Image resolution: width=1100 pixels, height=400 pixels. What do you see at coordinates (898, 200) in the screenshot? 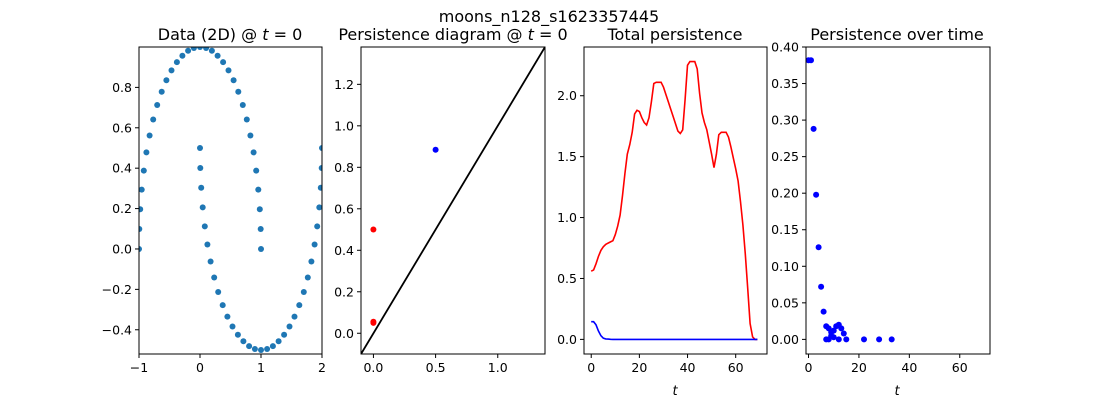
I see `axes-frame-overtime` at bounding box center [898, 200].